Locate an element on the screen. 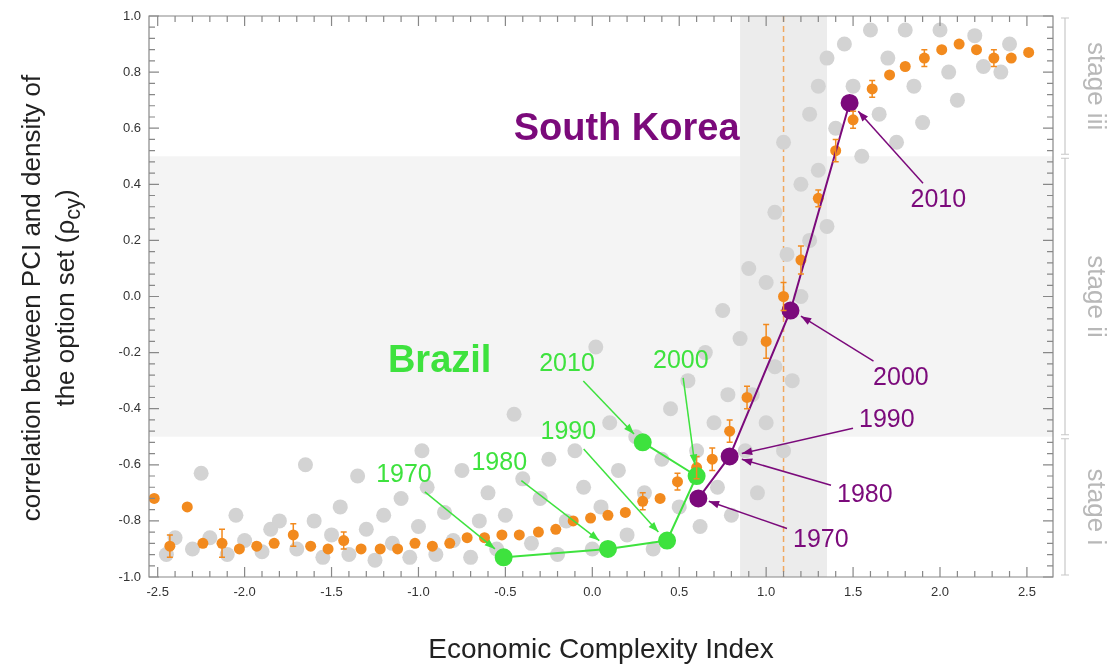 The image size is (1110, 671). text: South Korea is located at coordinates (627, 127).